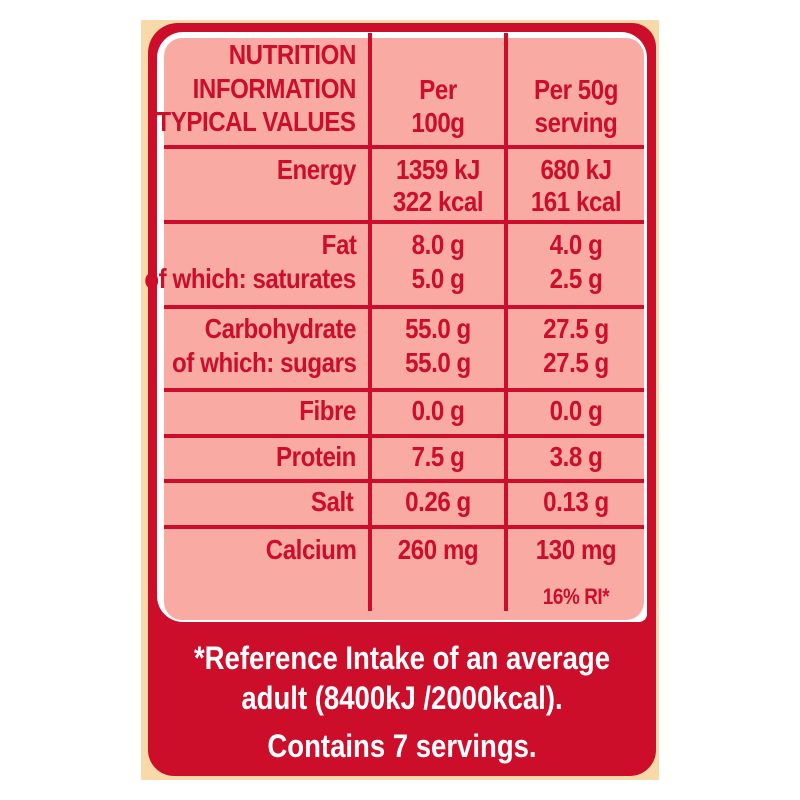 The height and width of the screenshot is (800, 800). Describe the element at coordinates (256, 121) in the screenshot. I see `header-title-line: TYPICAL VALUES` at that location.